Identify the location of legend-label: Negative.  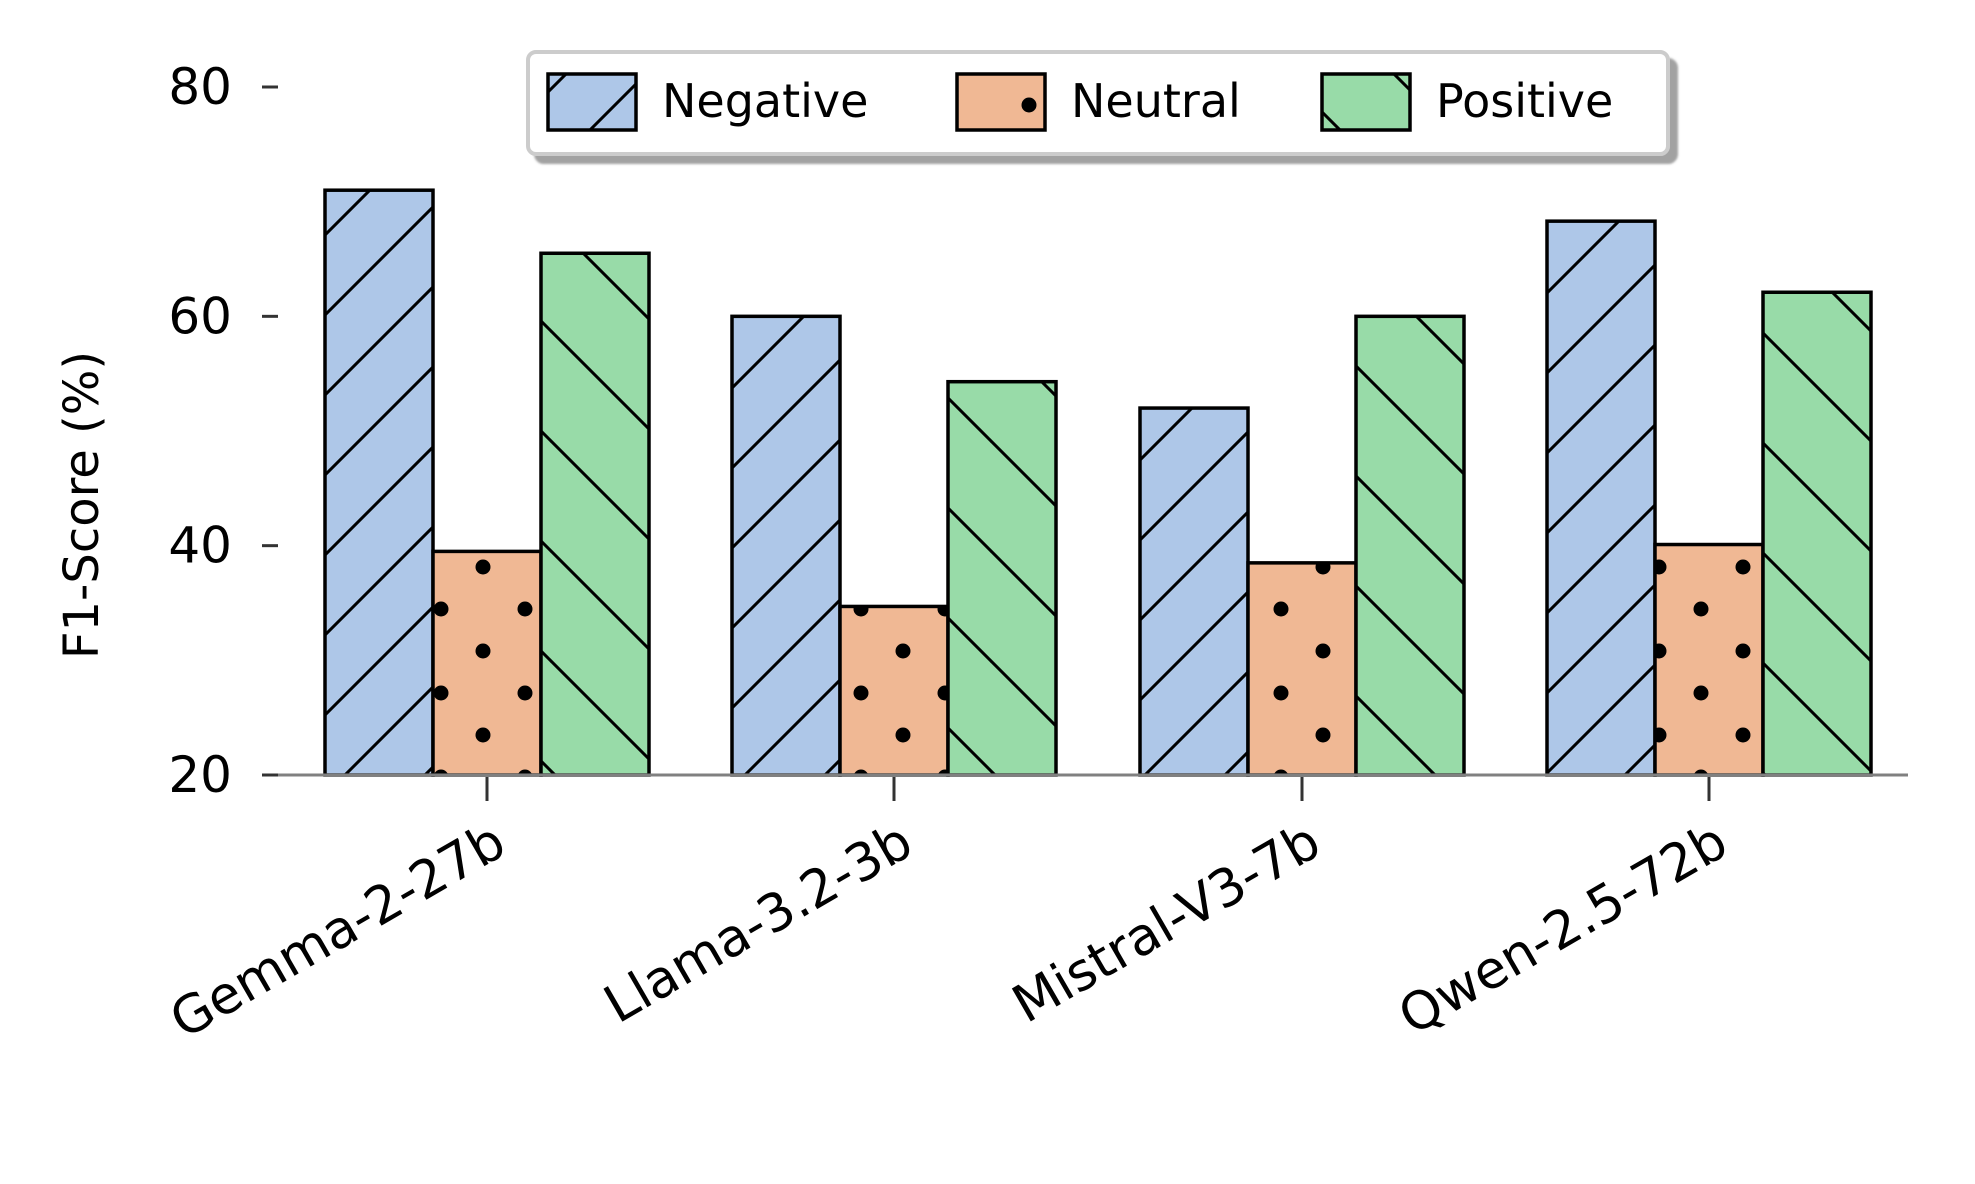
(765, 101).